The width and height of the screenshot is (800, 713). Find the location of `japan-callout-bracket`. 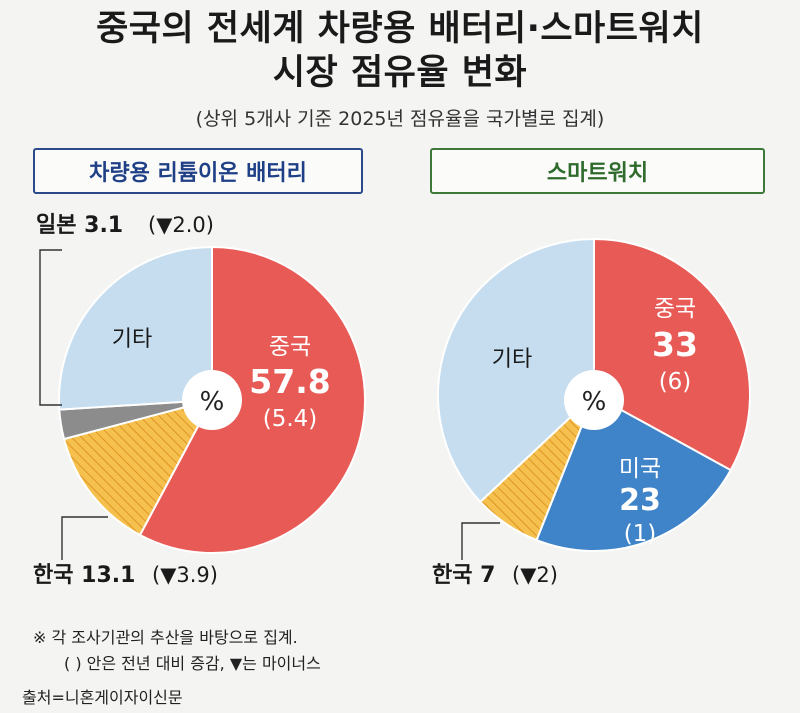

japan-callout-bracket is located at coordinates (50, 327).